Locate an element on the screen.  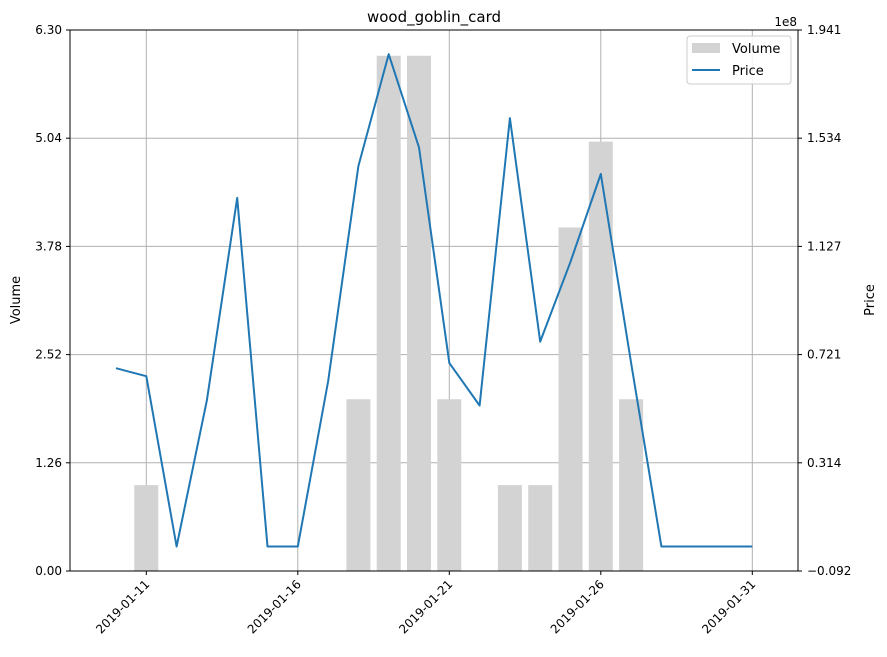
y-right-tick-label: 1.534 is located at coordinates (824, 138).